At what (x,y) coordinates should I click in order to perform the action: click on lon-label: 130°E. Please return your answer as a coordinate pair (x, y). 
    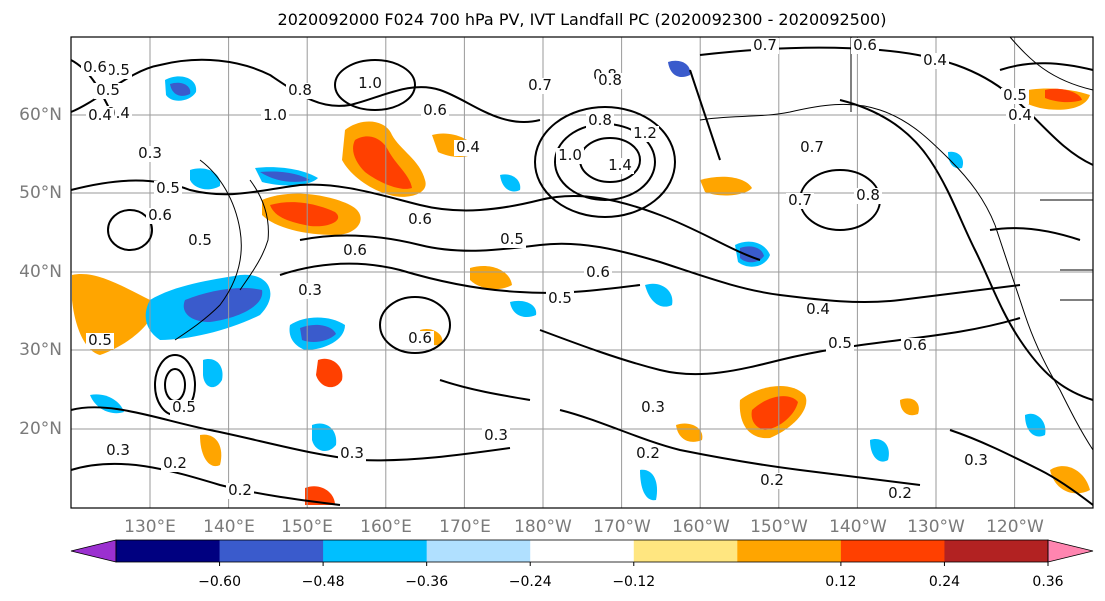
    Looking at the image, I should click on (150, 527).